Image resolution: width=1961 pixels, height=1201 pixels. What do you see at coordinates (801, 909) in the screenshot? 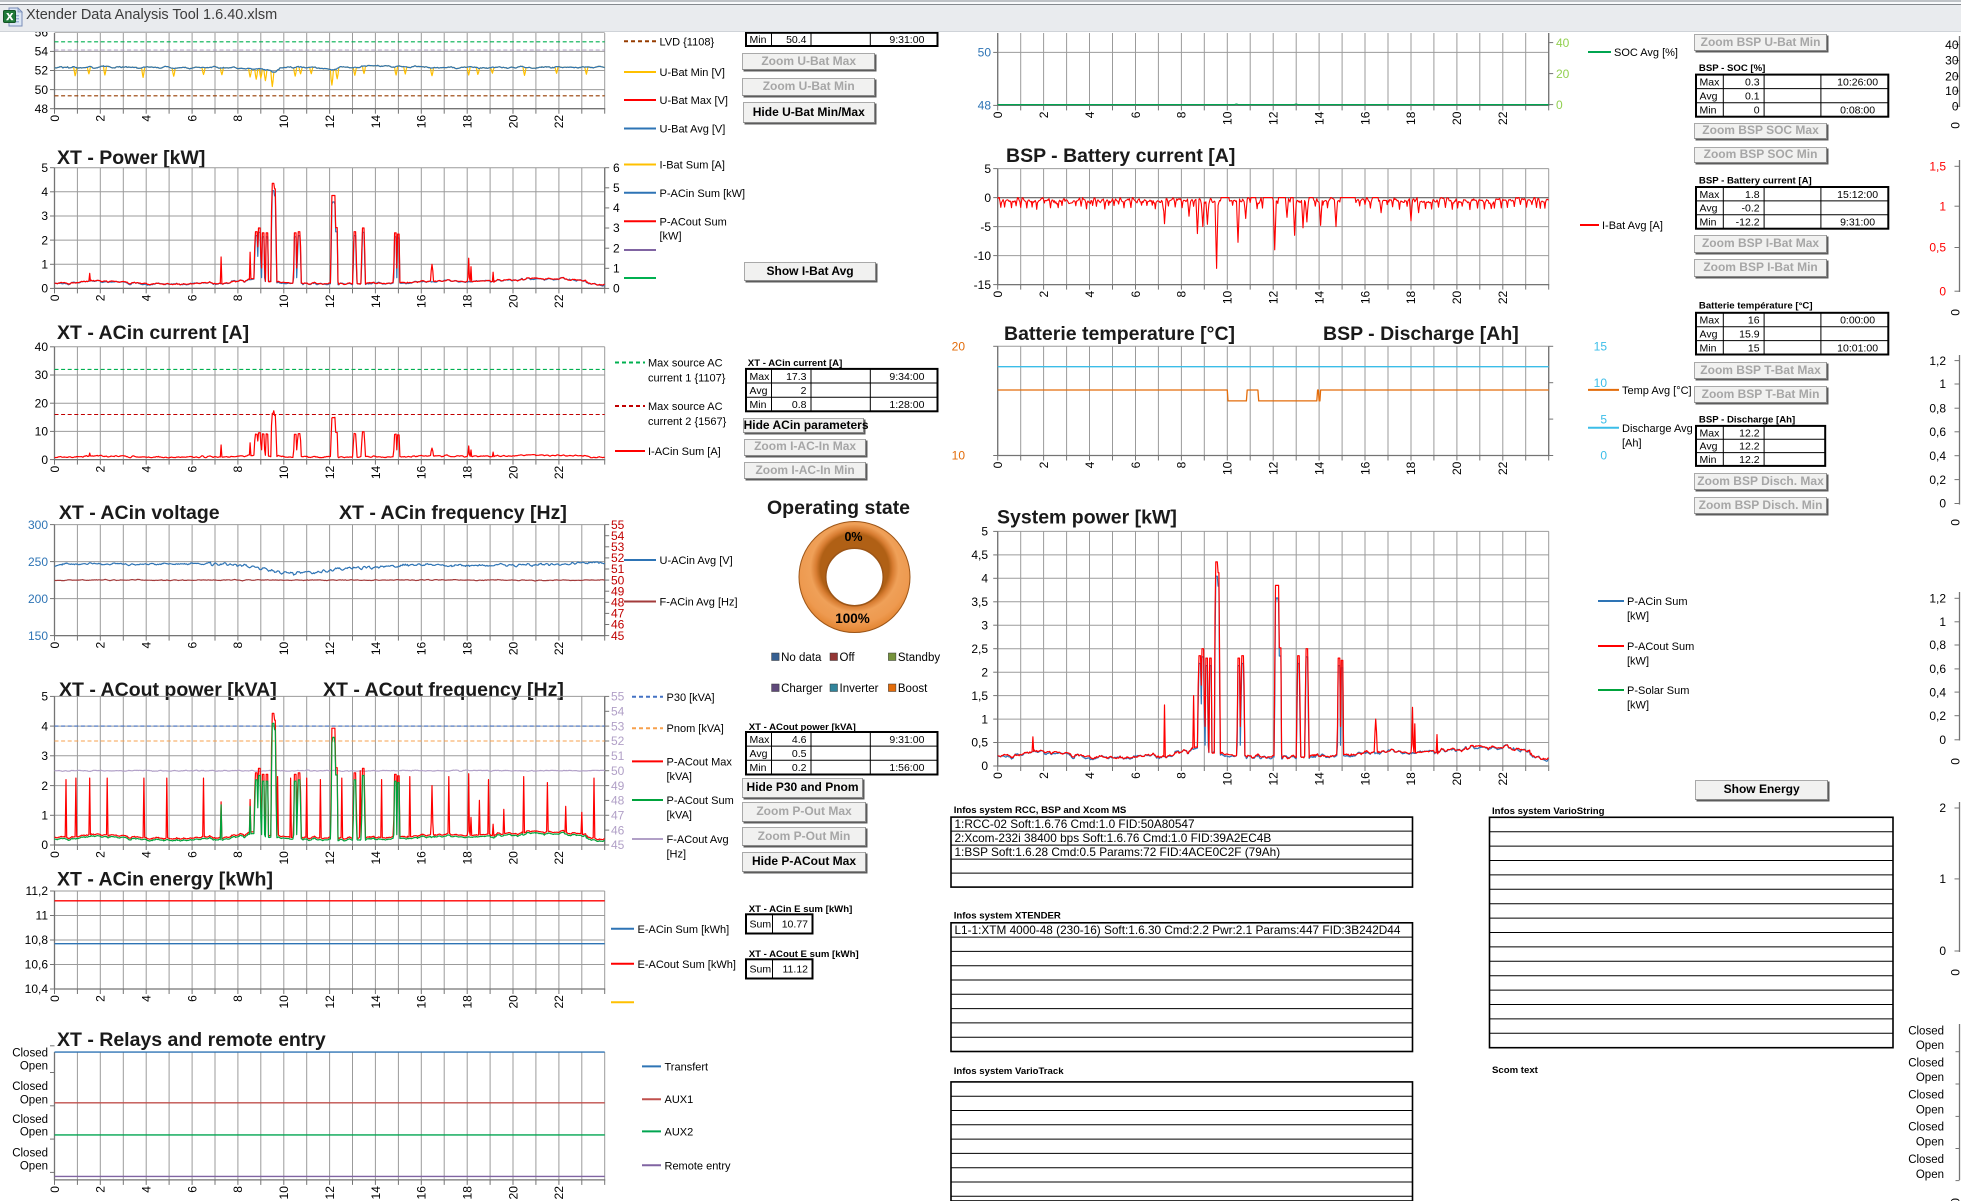
I see `svg-text: XT - ACin E sum [kWh]` at bounding box center [801, 909].